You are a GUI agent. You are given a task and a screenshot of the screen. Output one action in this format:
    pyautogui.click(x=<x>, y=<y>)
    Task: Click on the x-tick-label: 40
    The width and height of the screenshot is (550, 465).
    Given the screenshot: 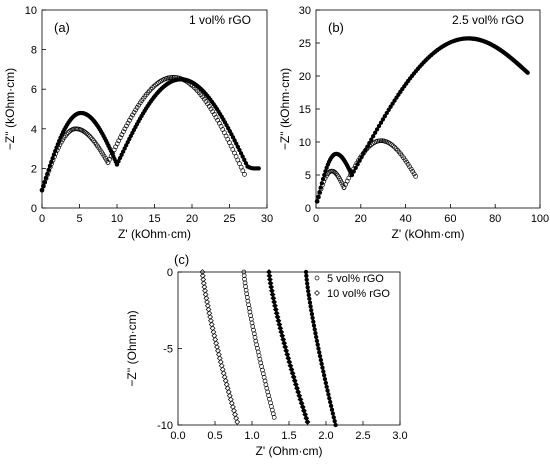 What is the action you would take?
    pyautogui.click(x=405, y=219)
    